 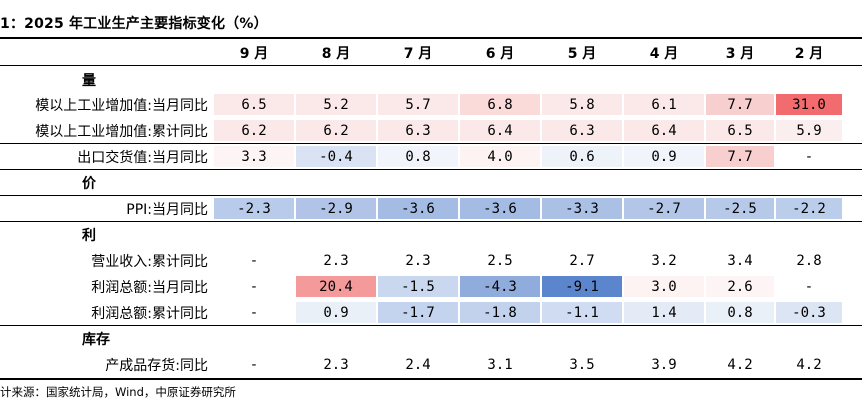 What do you see at coordinates (808, 260) in the screenshot?
I see `table-cell: 2.8` at bounding box center [808, 260].